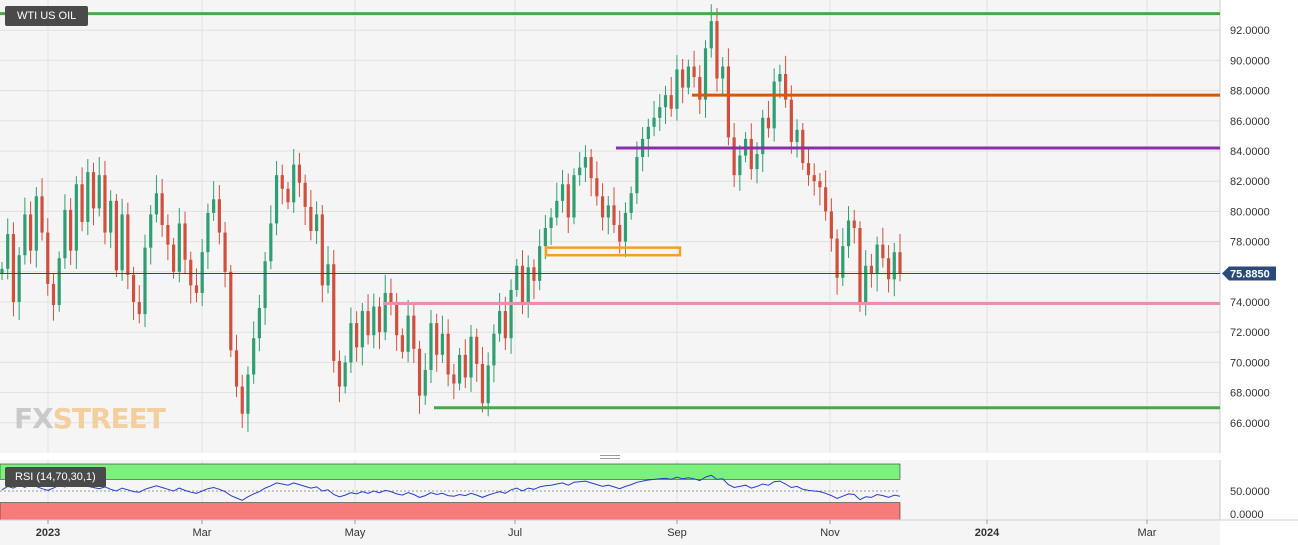 This screenshot has width=1298, height=545. I want to click on y-tick-label: 74.0000, so click(1250, 303).